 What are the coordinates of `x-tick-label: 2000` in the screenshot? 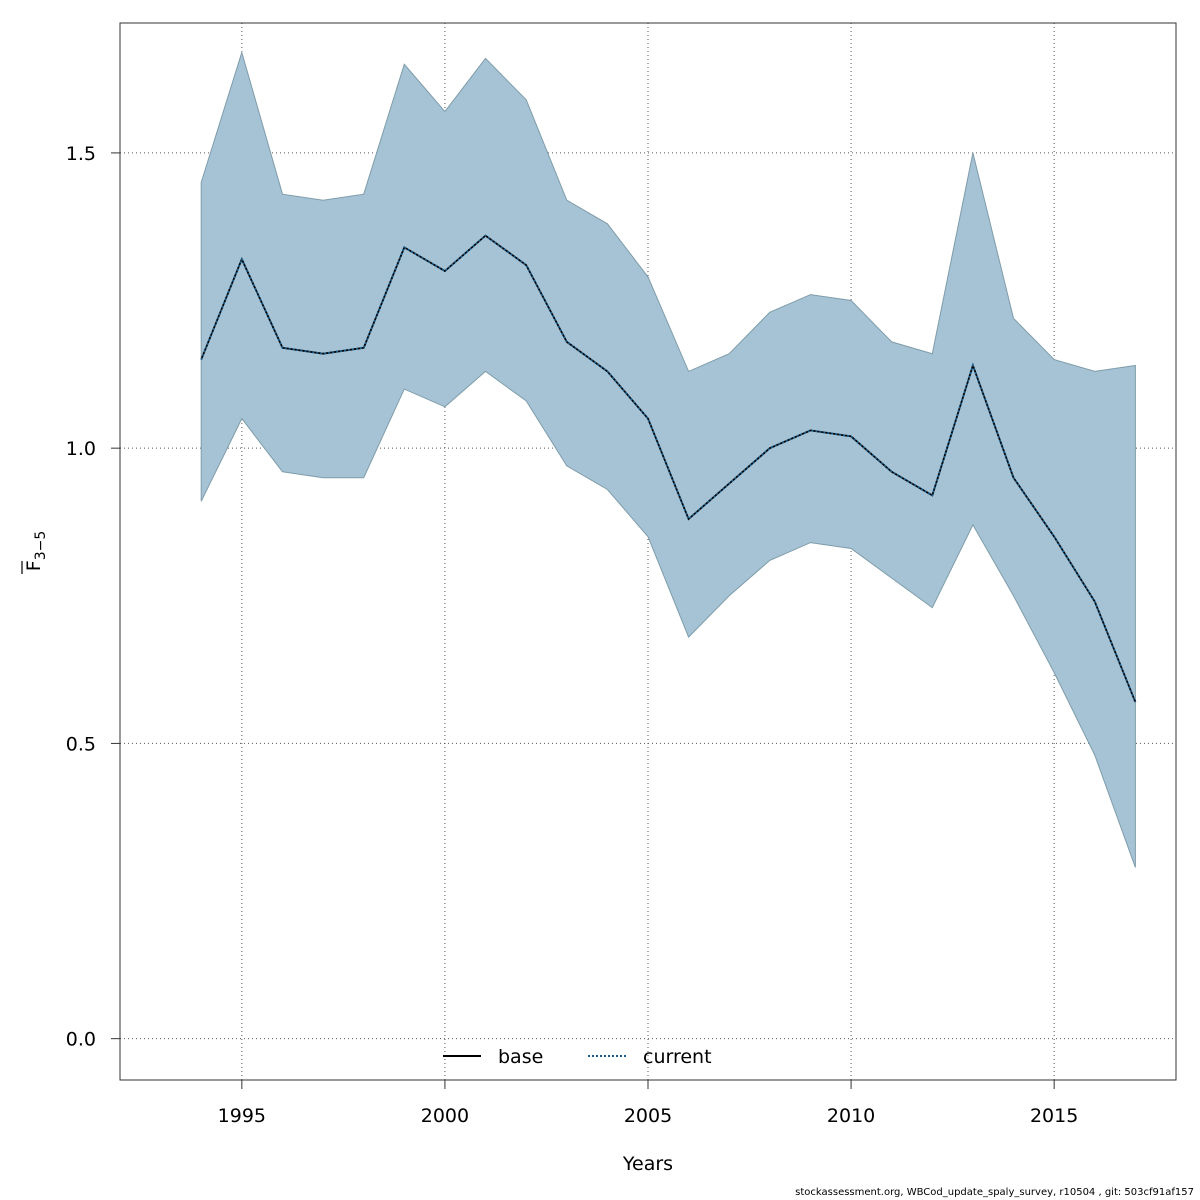 It's located at (445, 1116).